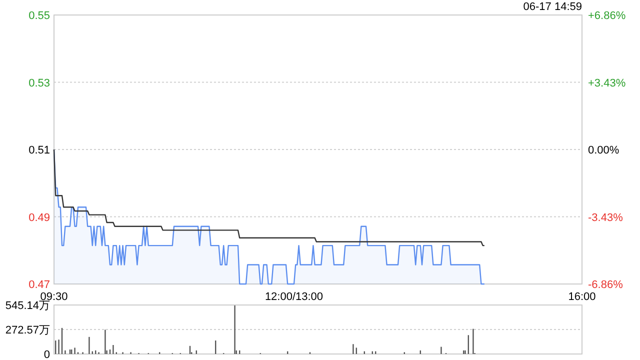 The height and width of the screenshot is (360, 640). Describe the element at coordinates (552, 7) in the screenshot. I see `text: 06-17 14:59` at that location.